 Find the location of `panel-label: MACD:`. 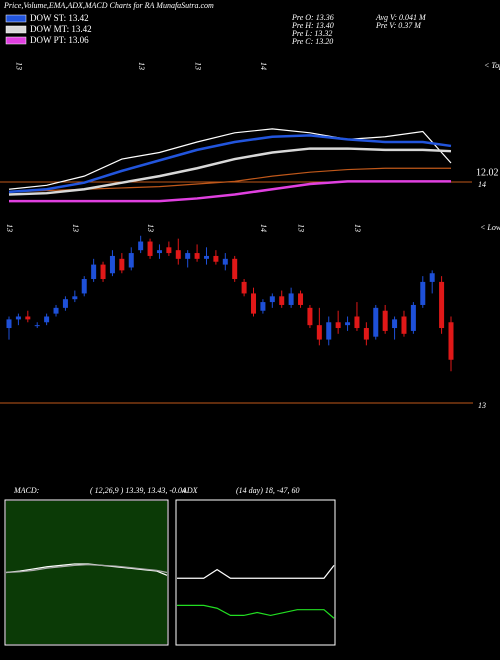

panel-label: MACD: is located at coordinates (26, 490).